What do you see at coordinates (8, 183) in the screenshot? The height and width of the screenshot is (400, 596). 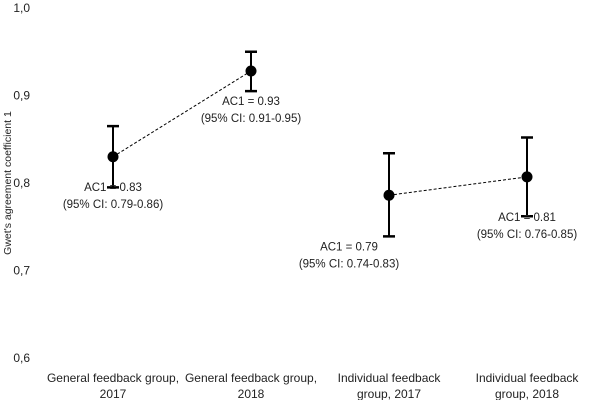 I see `y-axis-title: Gwet's agreement coefficient 1` at bounding box center [8, 183].